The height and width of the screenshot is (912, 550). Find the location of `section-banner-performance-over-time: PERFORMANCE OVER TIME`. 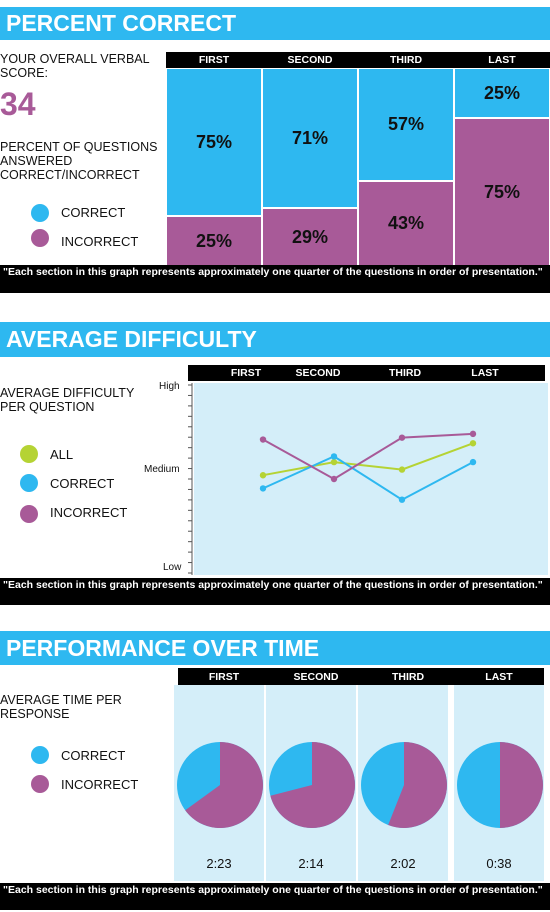

section-banner-performance-over-time: PERFORMANCE OVER TIME is located at coordinates (275, 648).